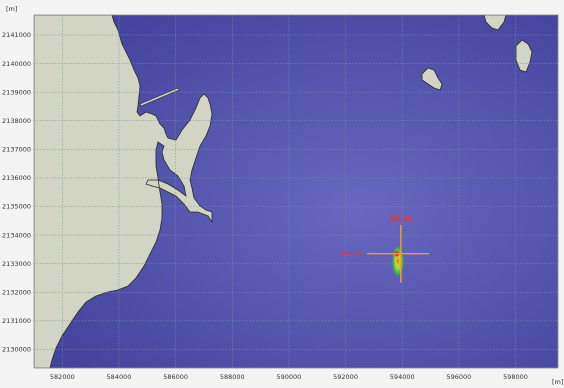  Describe the element at coordinates (16, 235) in the screenshot. I see `y-tick-label: 2134000` at that location.